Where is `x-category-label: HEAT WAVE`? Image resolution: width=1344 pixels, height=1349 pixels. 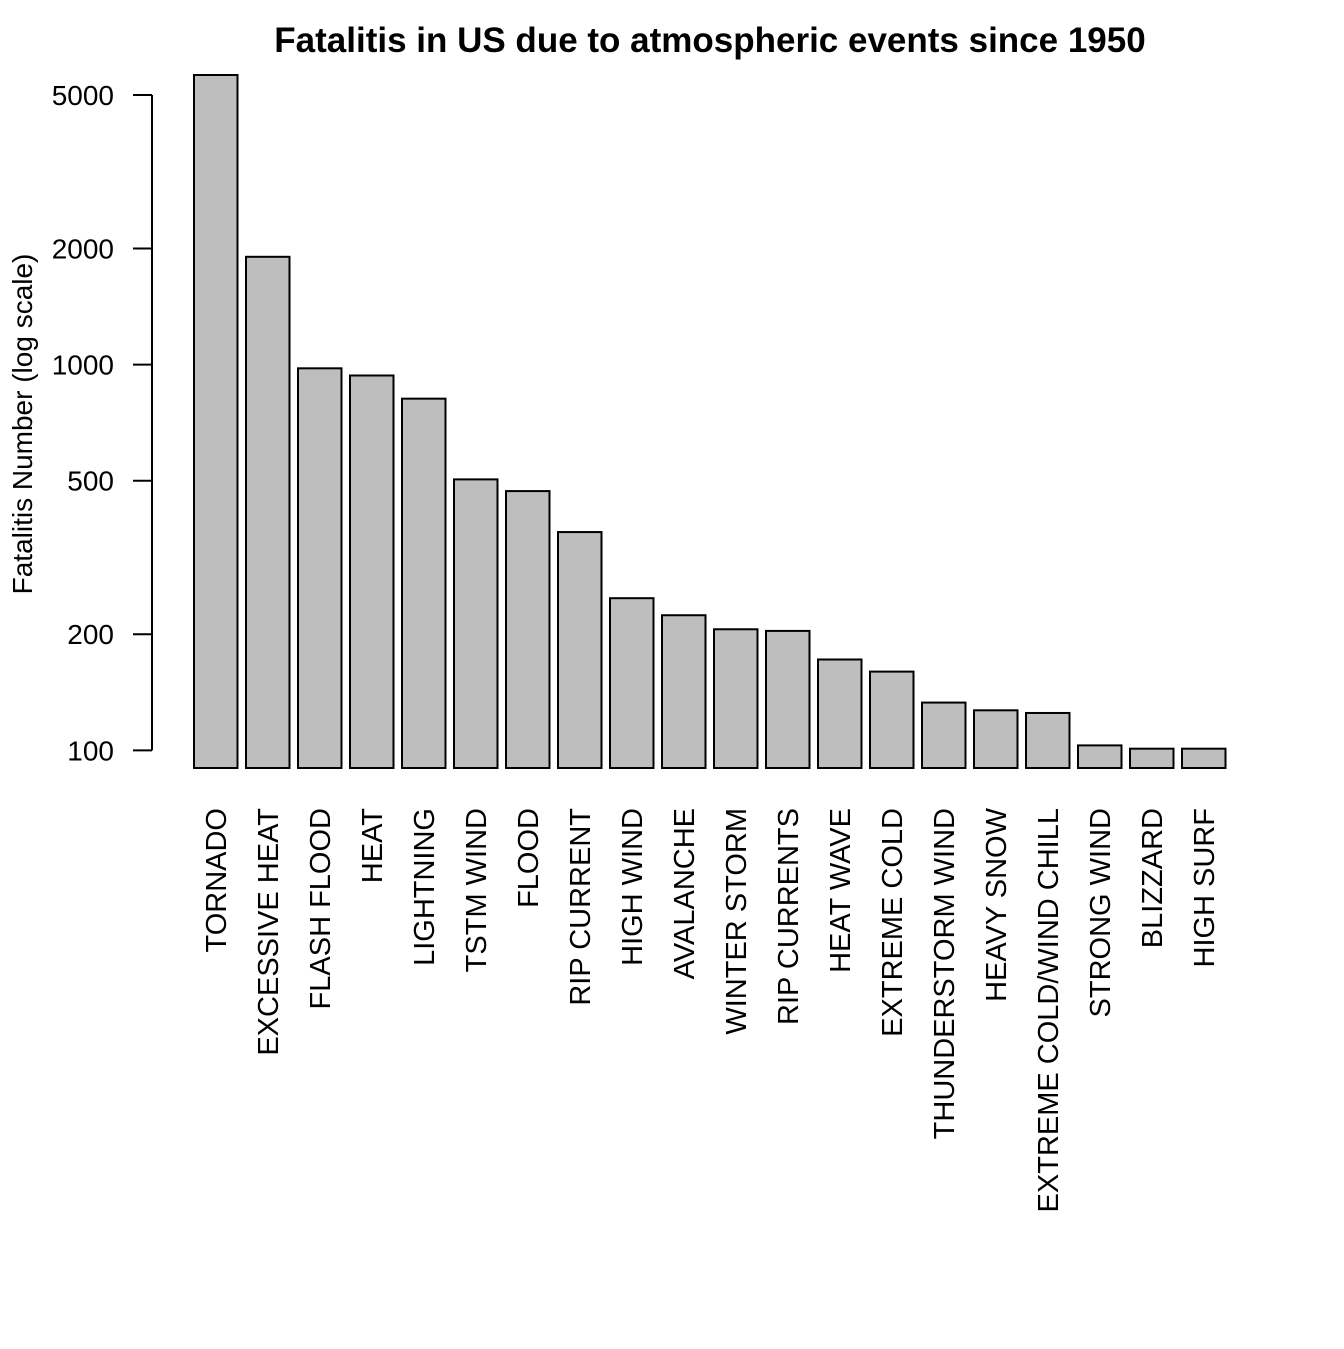
x-category-label: HEAT WAVE is located at coordinates (841, 890).